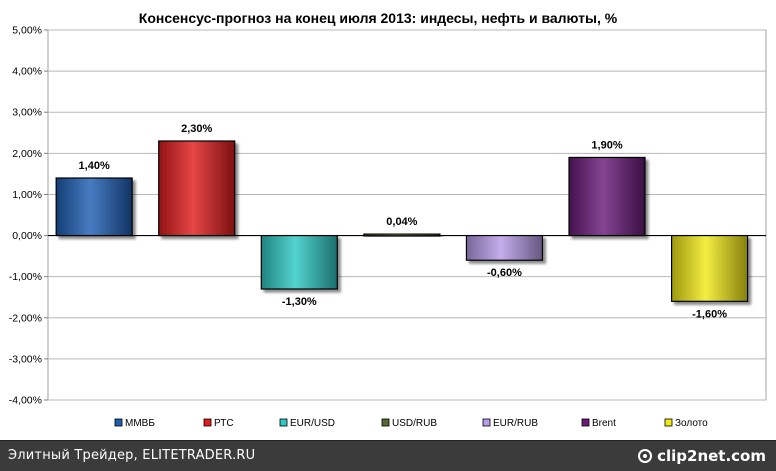 The width and height of the screenshot is (776, 471). What do you see at coordinates (504, 247) in the screenshot?
I see `bar-EUR/RUB` at bounding box center [504, 247].